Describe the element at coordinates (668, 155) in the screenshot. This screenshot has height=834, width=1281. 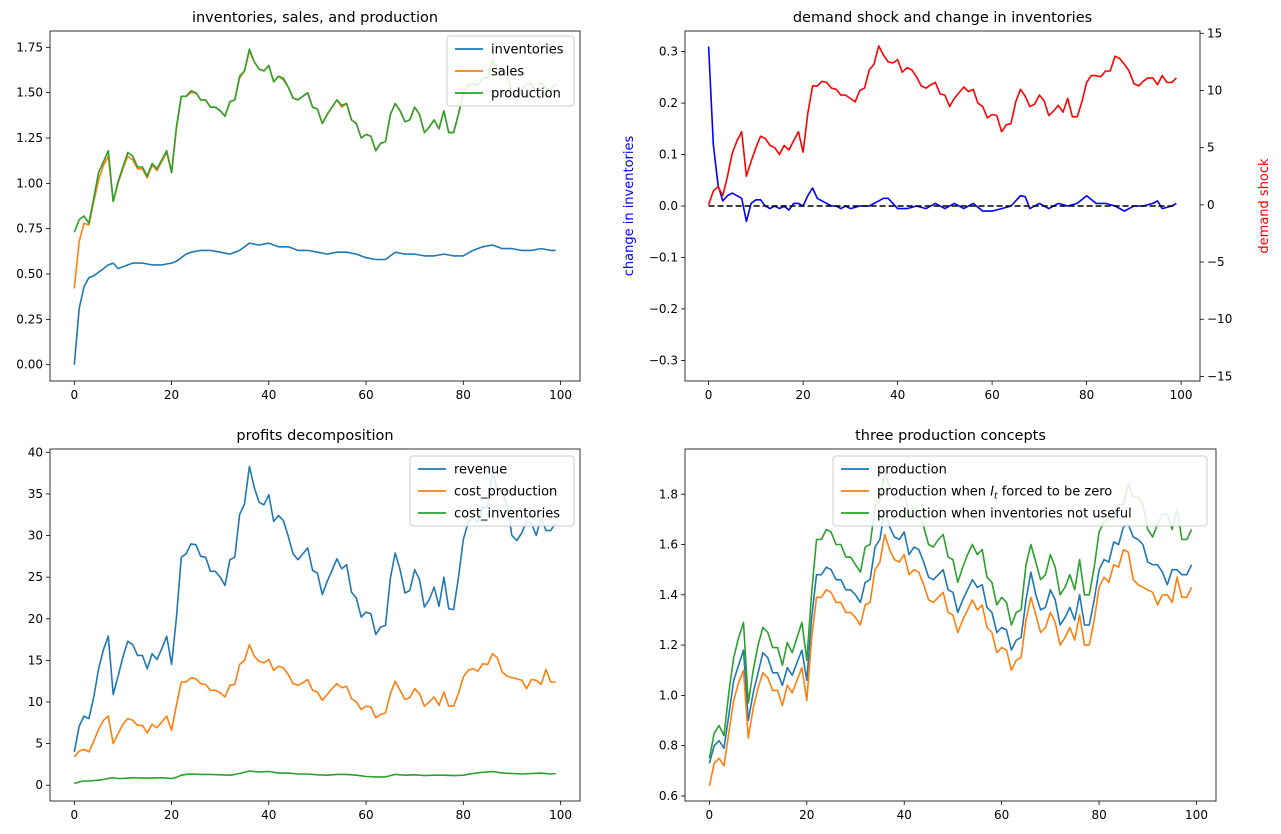
I see `y-tick-label: 0.1` at that location.